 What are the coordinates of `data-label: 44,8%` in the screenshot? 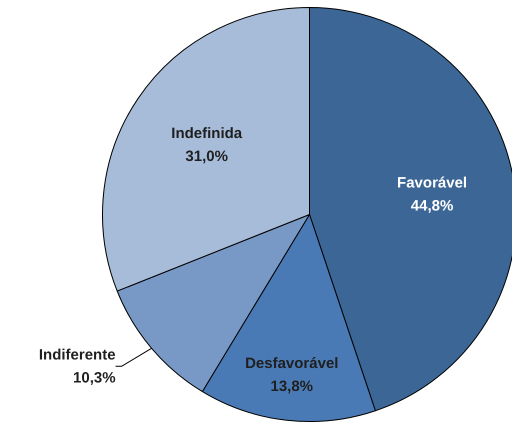 It's located at (432, 205).